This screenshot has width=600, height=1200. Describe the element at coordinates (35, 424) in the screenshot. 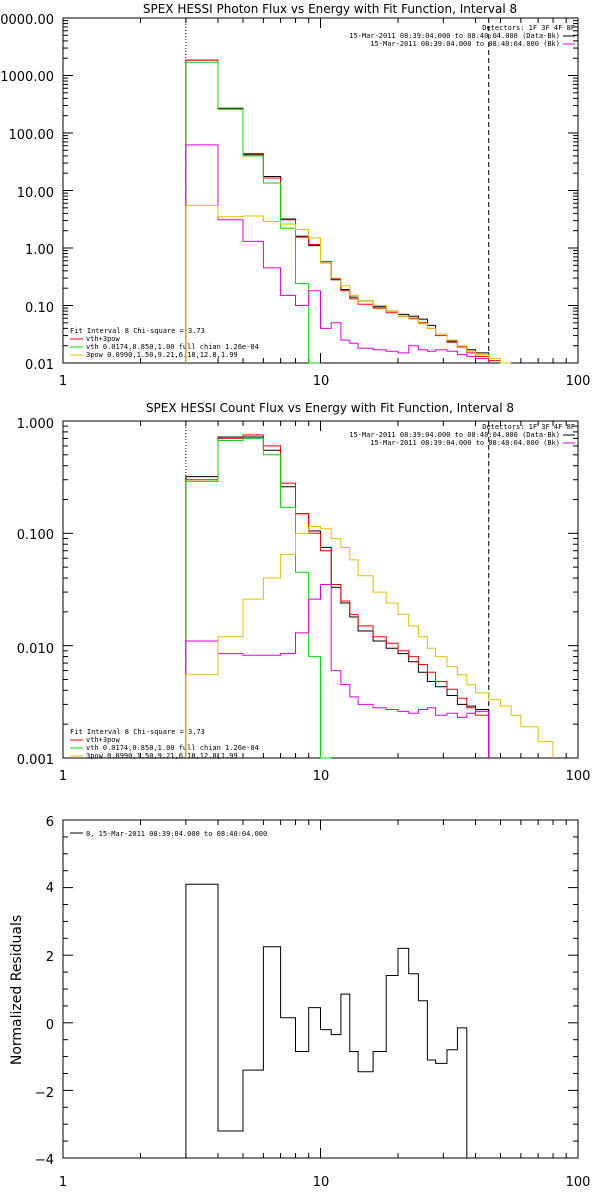

I see `y-tick-label: 1.000` at that location.